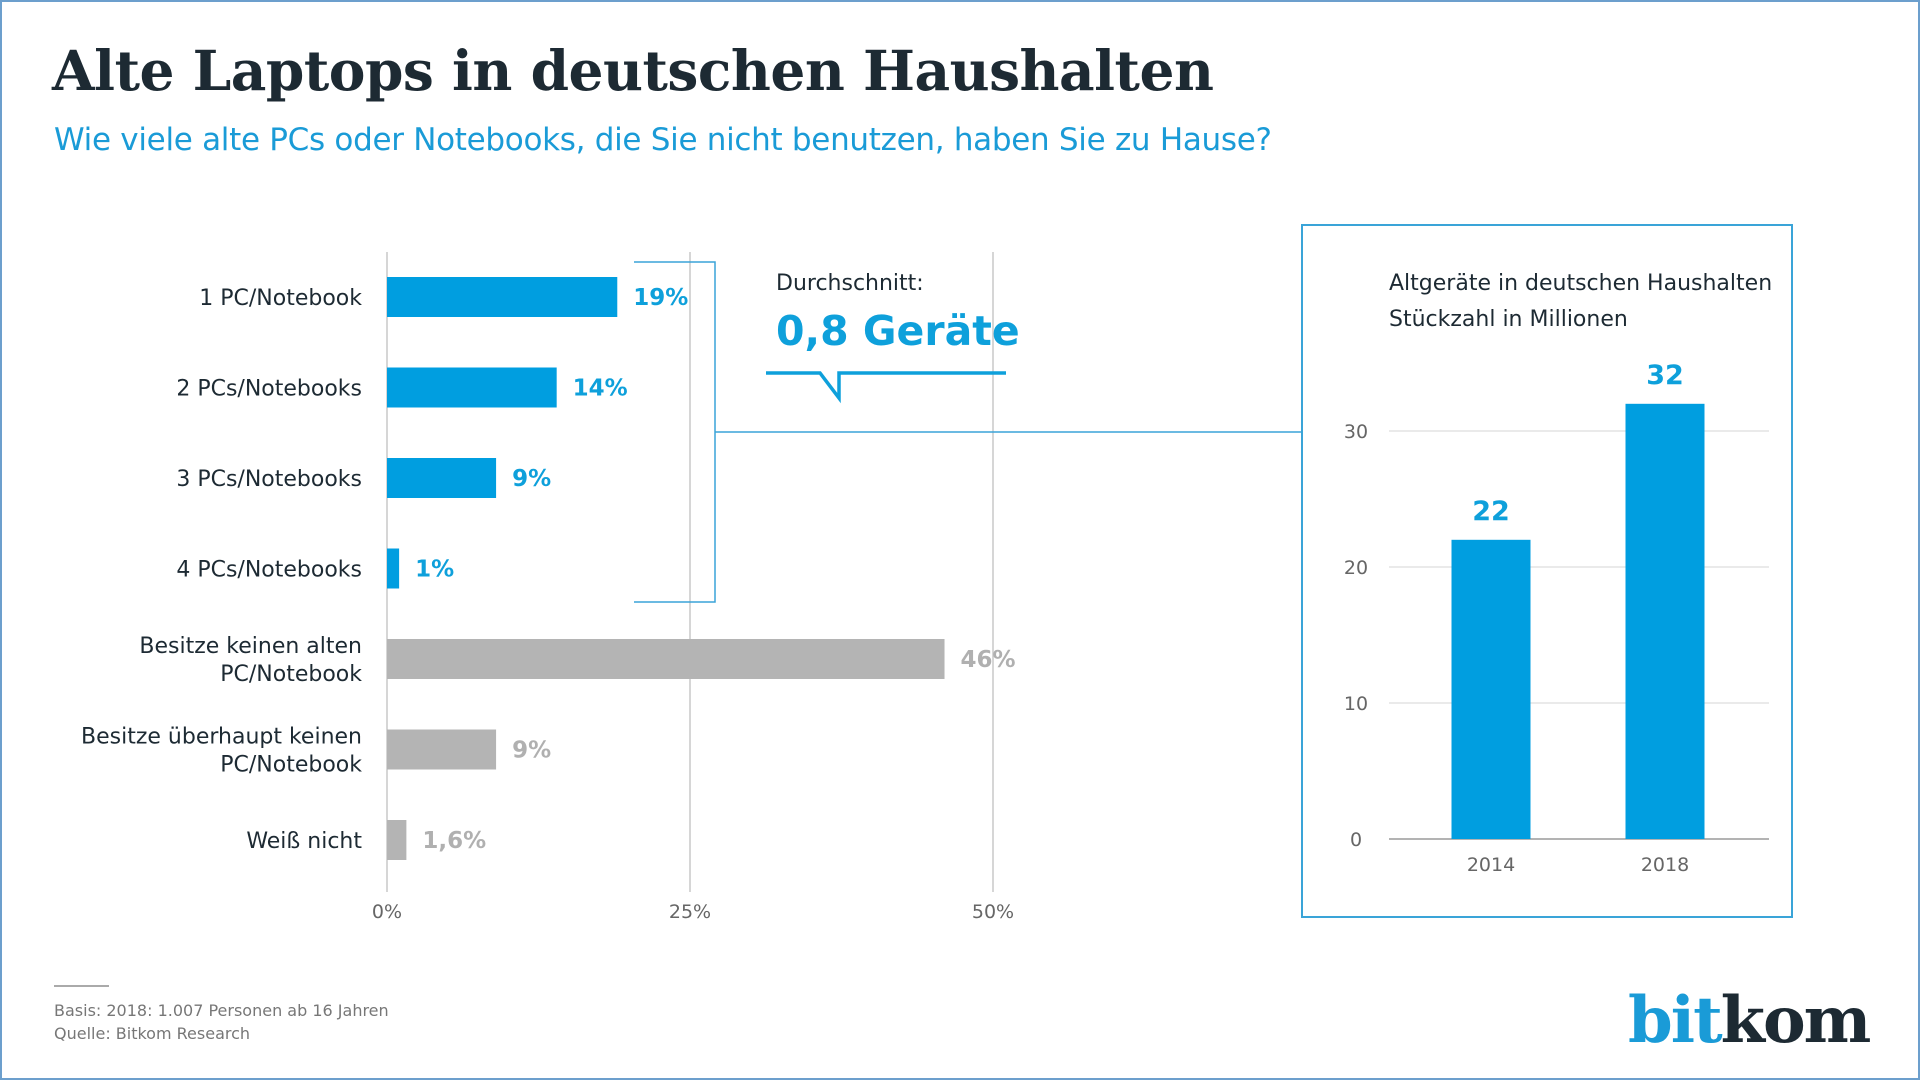  I want to click on category-label: 3 PCs/Notebooks, so click(269, 479).